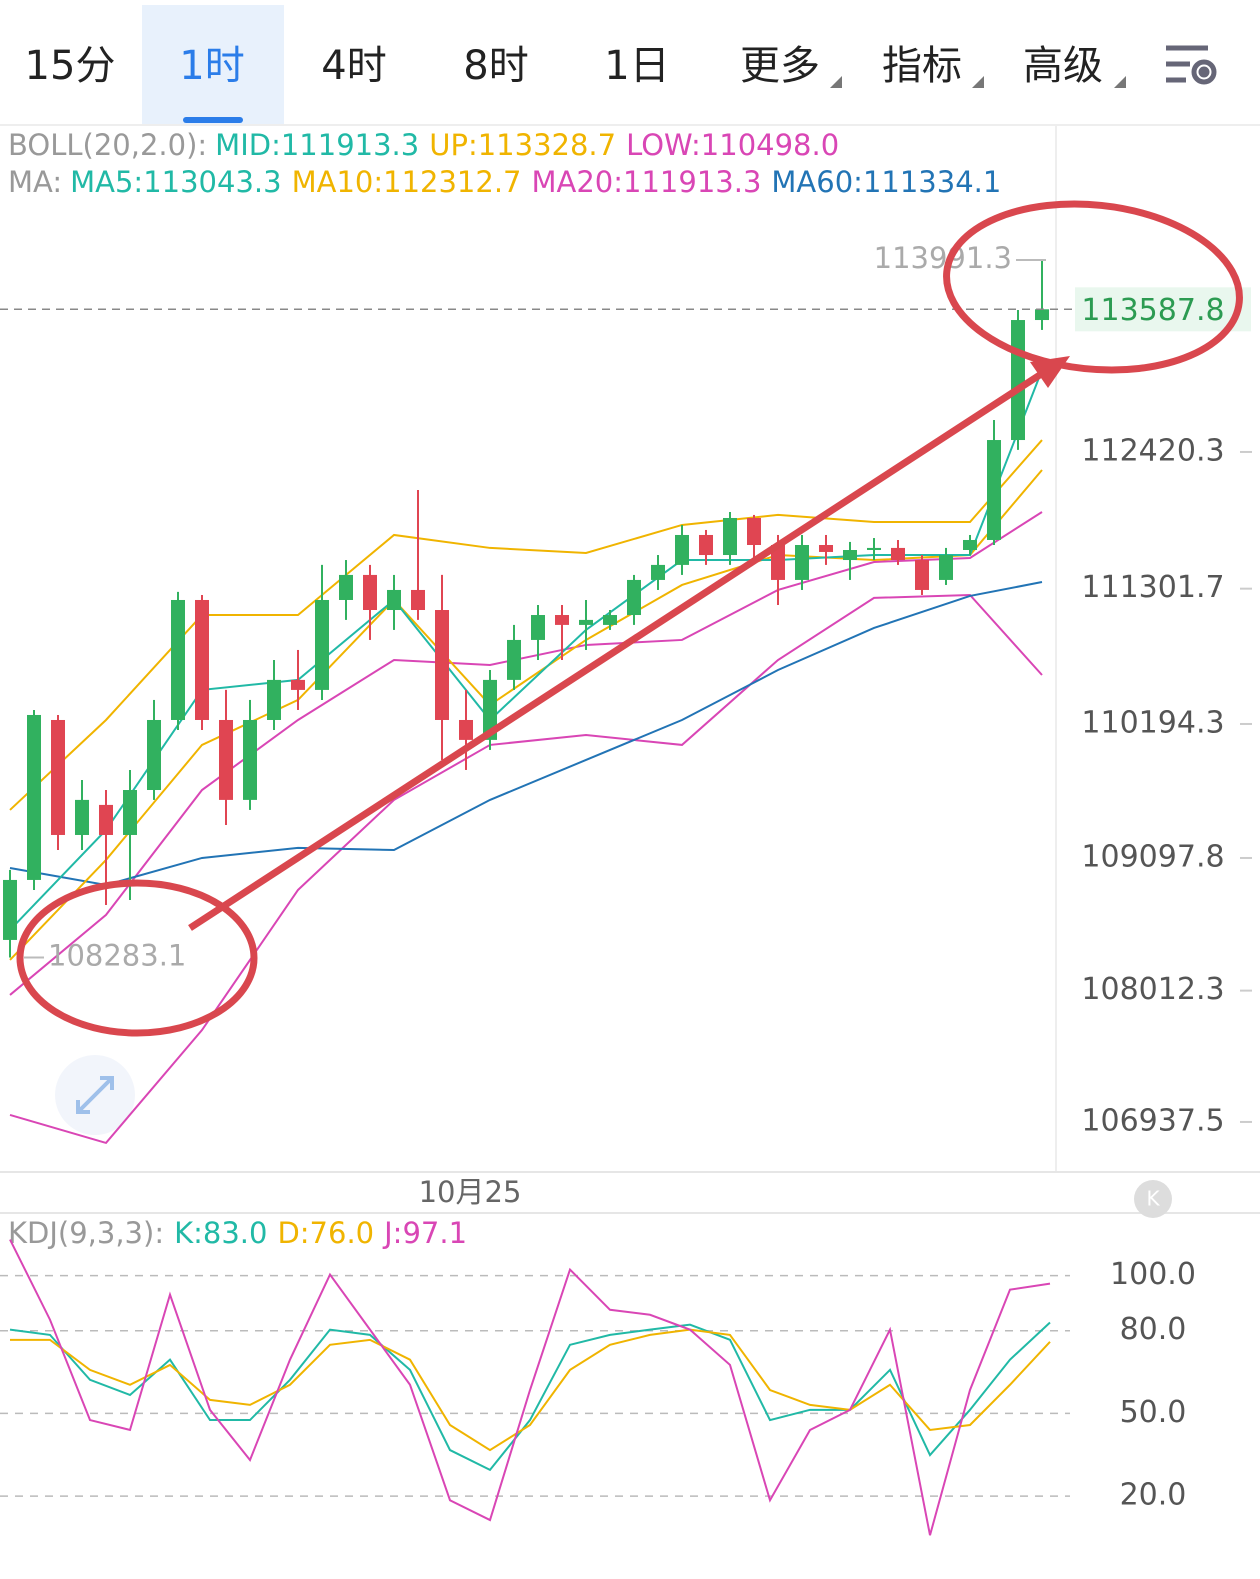  Describe the element at coordinates (86, 1233) in the screenshot. I see `legend-label: KDJ(9,3,3):` at that location.